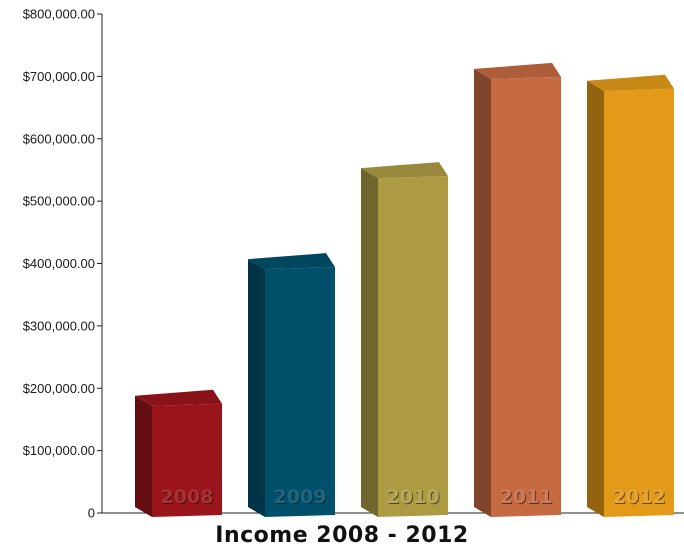 Image resolution: width=684 pixels, height=555 pixels. I want to click on y-tick-label: $300,000.00, so click(59, 325).